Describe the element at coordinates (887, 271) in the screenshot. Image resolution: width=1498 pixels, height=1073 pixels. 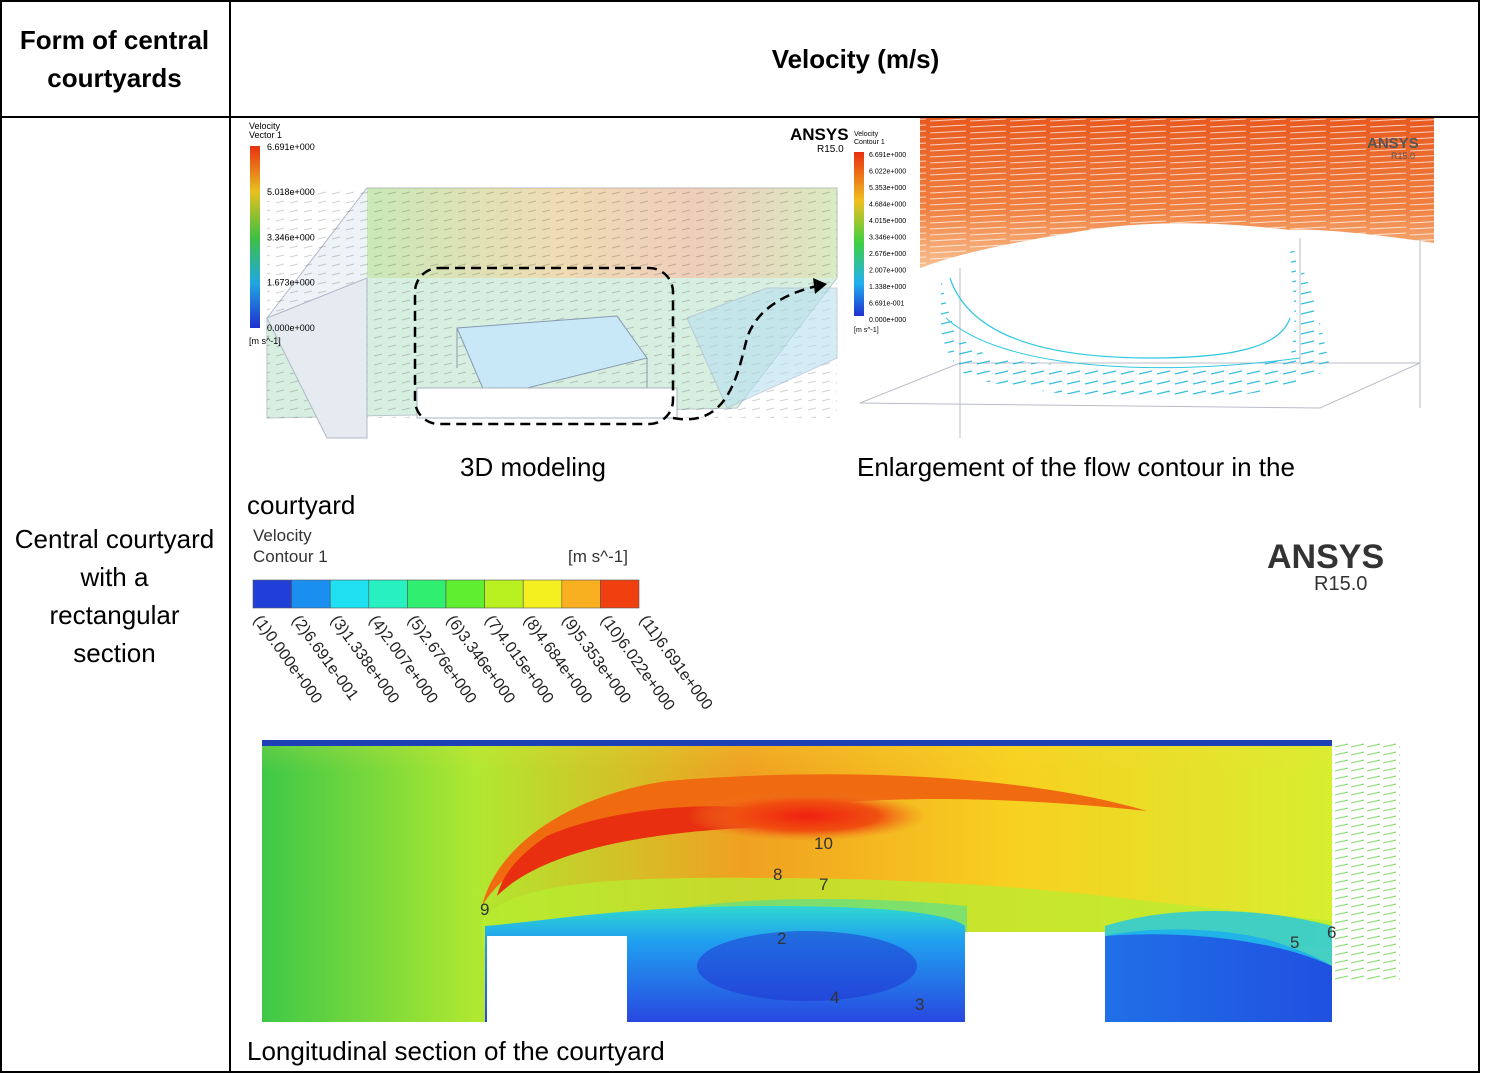
I see `enlarged-legend-tick: 2.007e+000` at that location.